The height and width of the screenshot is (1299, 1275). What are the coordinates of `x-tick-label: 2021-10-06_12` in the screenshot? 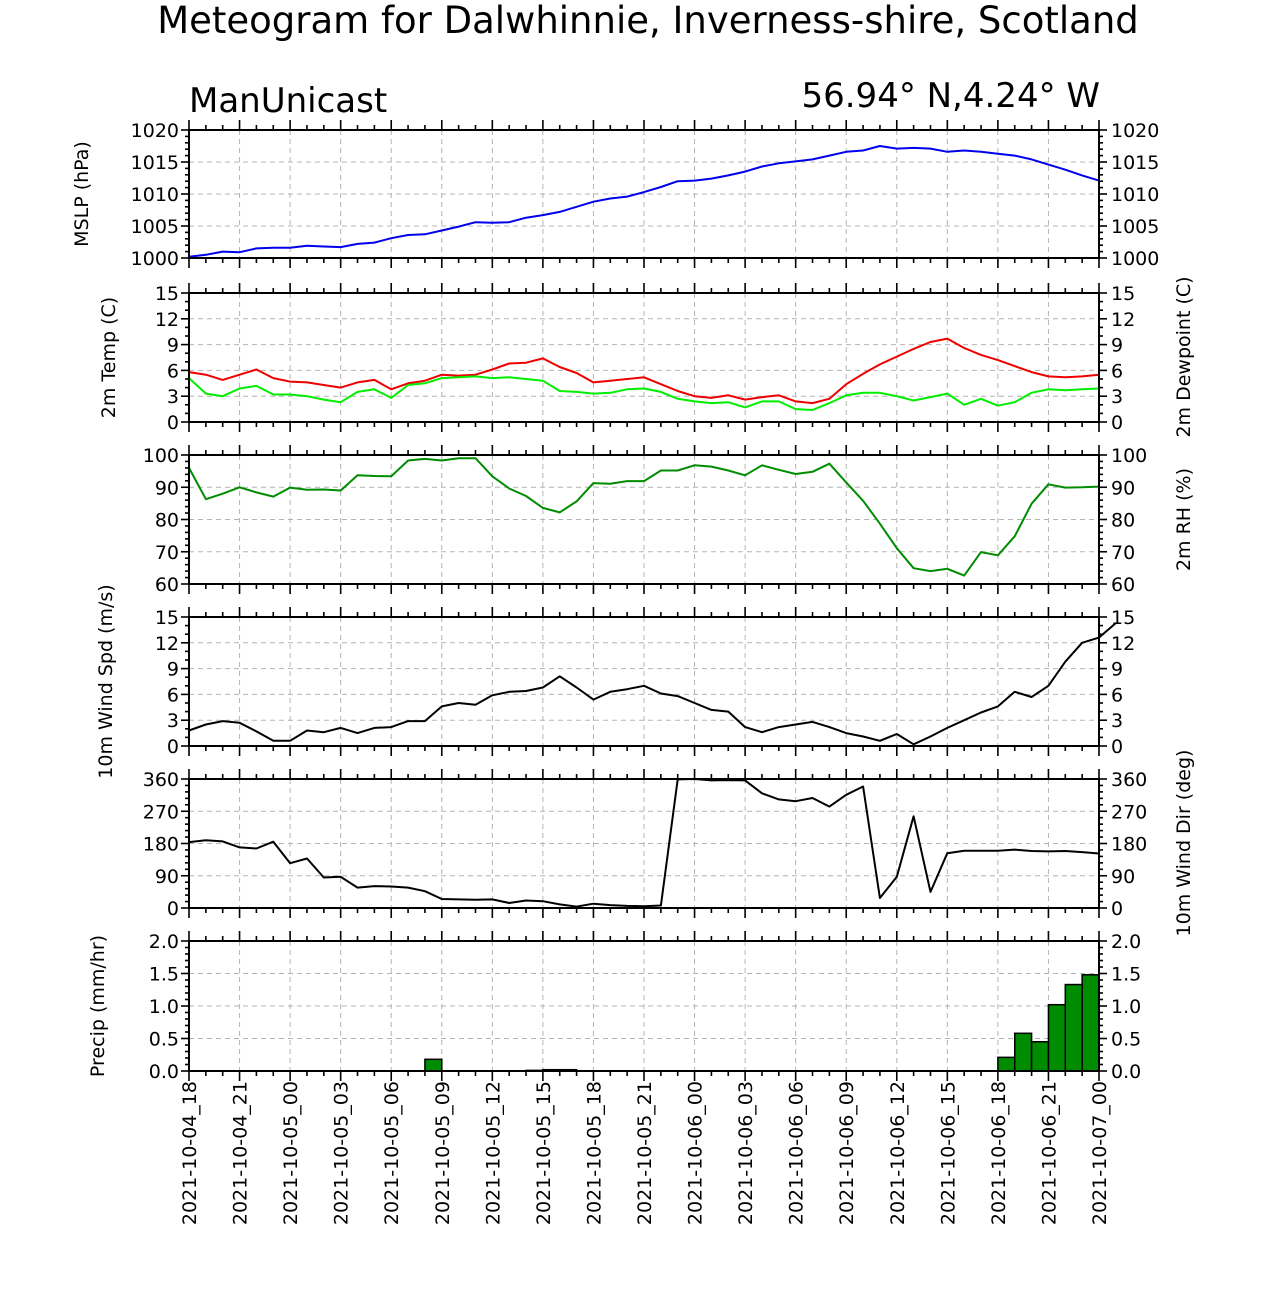 It's located at (898, 1153).